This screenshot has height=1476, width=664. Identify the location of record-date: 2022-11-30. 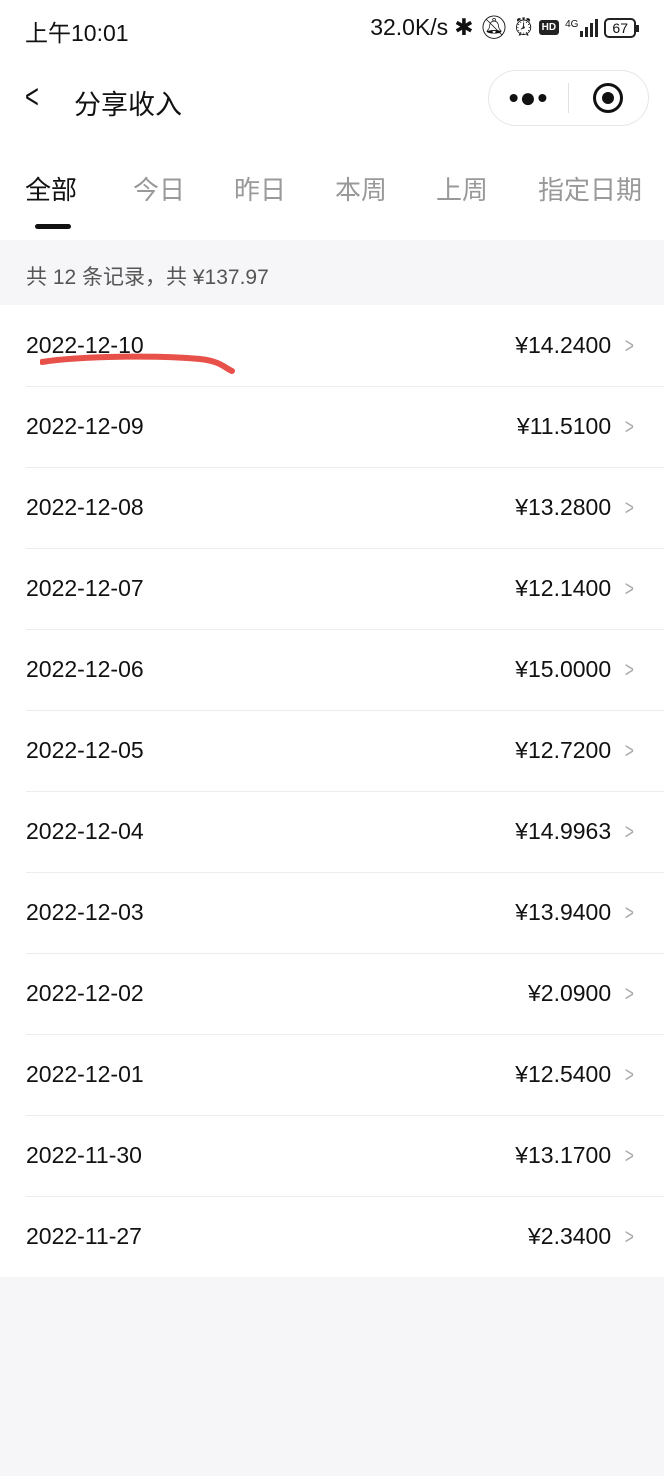
(84, 1155).